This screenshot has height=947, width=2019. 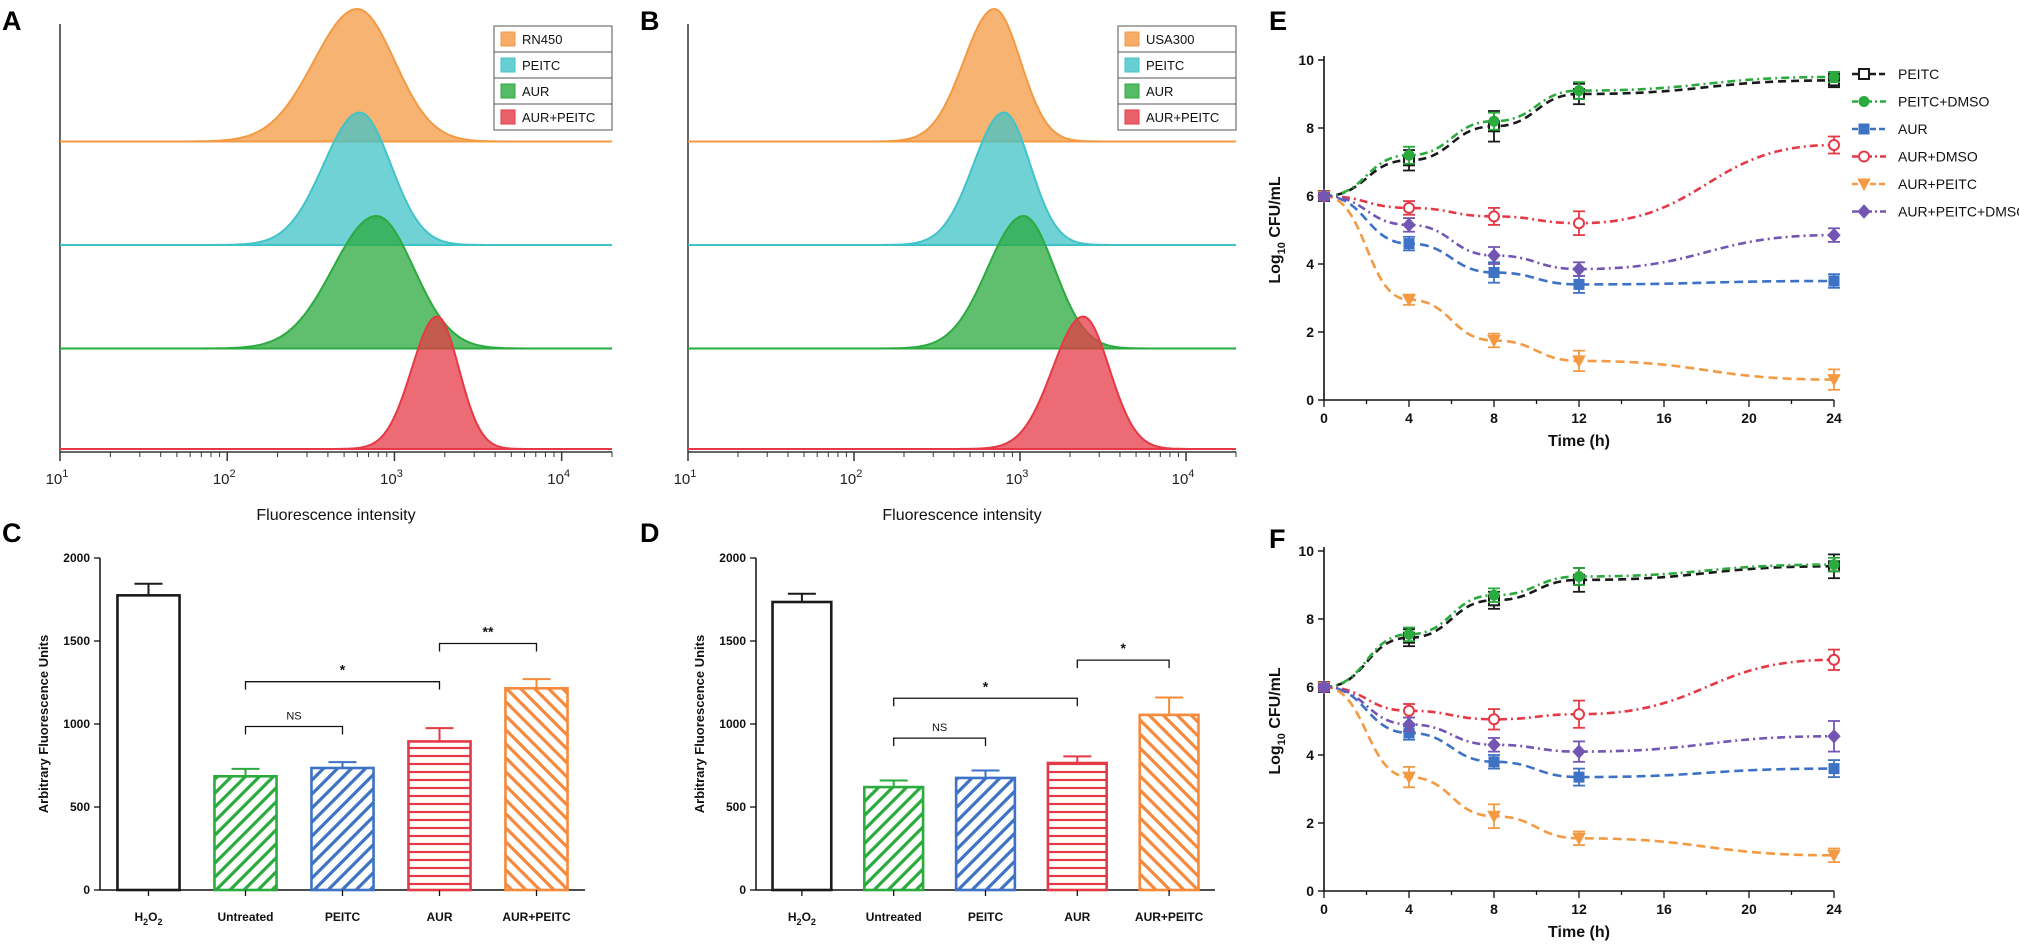 I want to click on x-tick-label: 10², so click(x=851, y=478).